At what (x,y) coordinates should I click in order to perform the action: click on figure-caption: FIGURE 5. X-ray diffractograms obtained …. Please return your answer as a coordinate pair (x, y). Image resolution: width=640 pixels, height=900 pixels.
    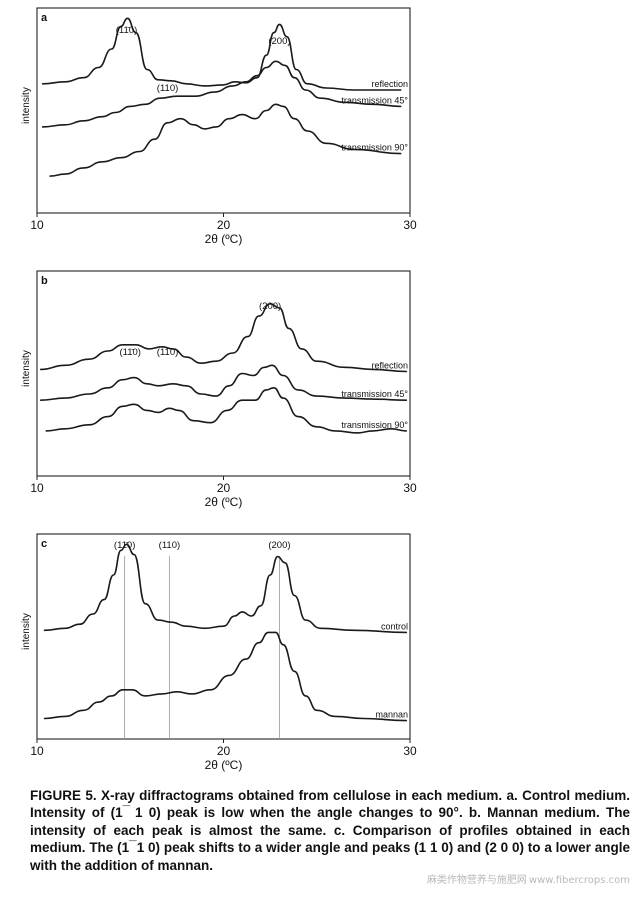
    Looking at the image, I should click on (330, 830).